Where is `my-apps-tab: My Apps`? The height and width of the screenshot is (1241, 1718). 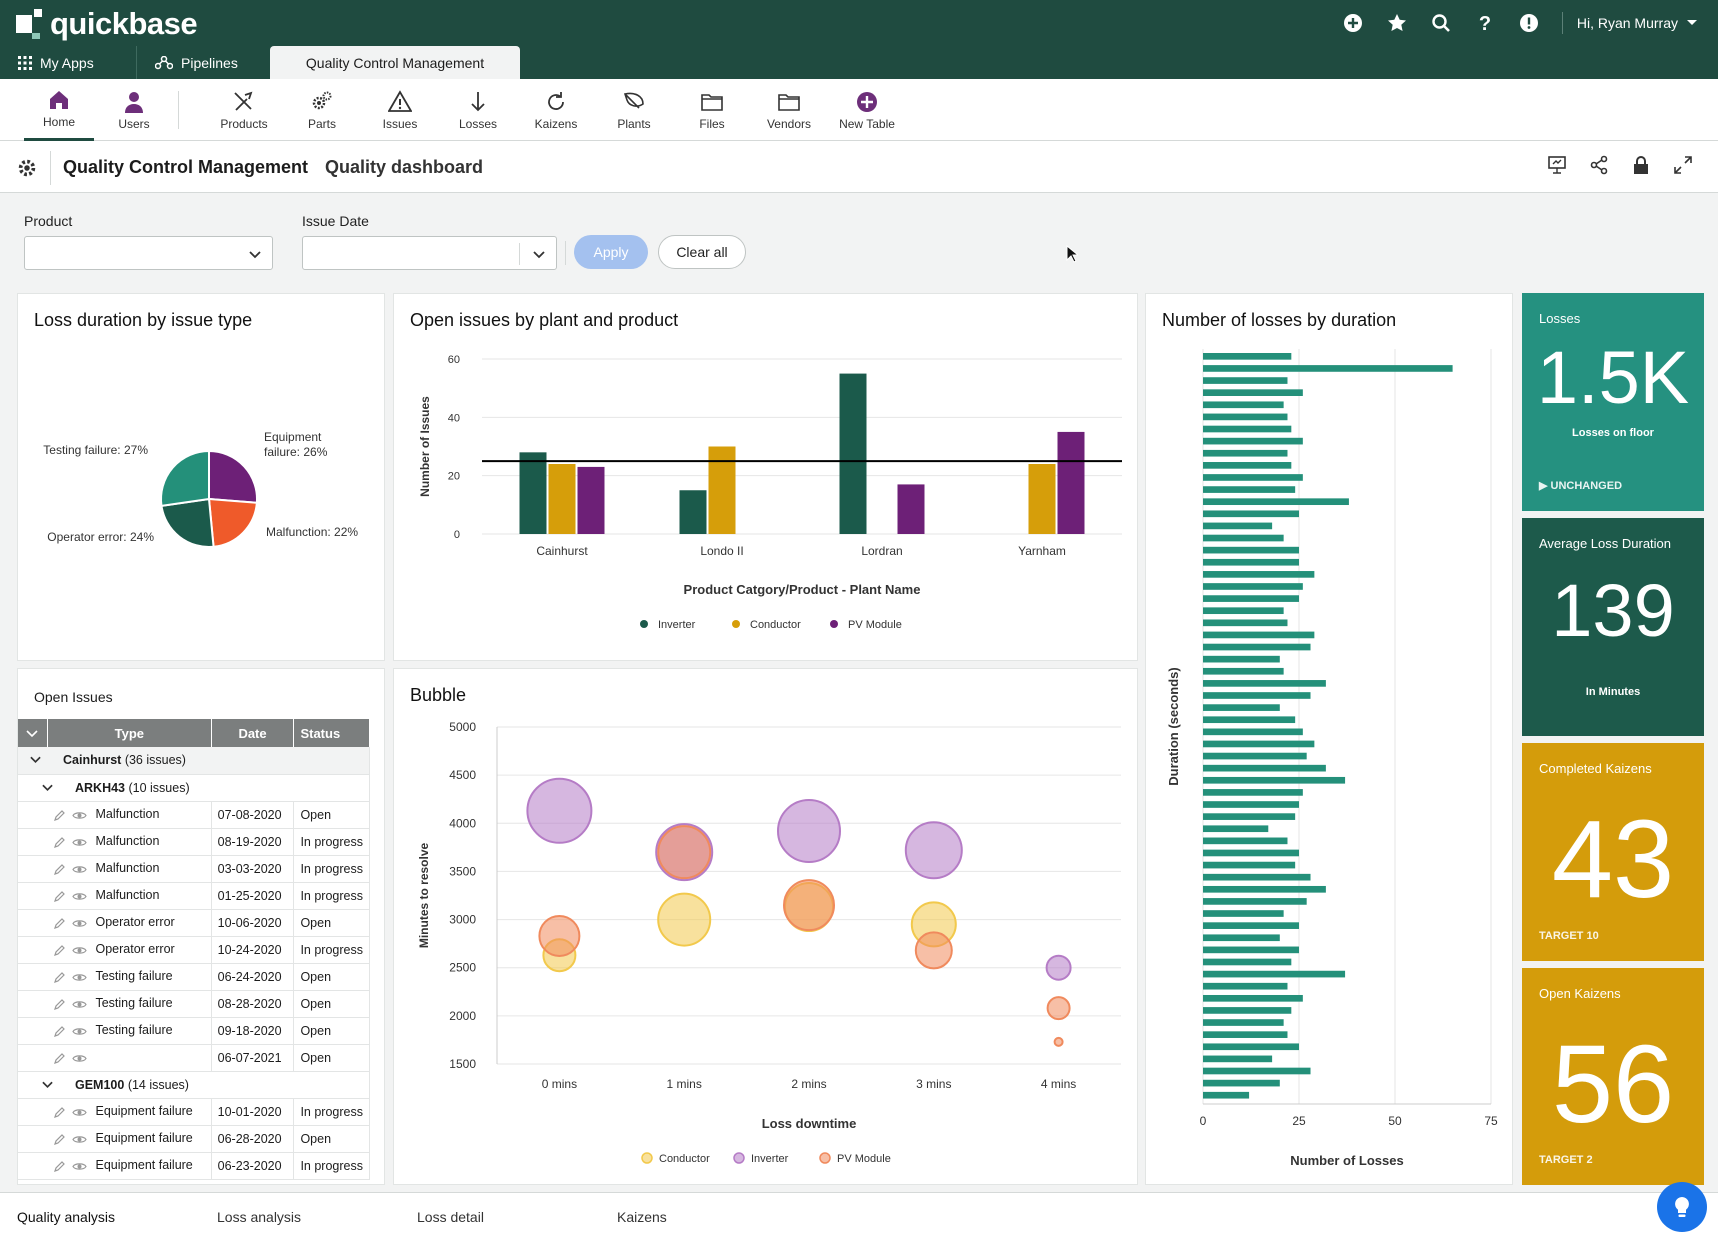
my-apps-tab: My Apps is located at coordinates (56, 62).